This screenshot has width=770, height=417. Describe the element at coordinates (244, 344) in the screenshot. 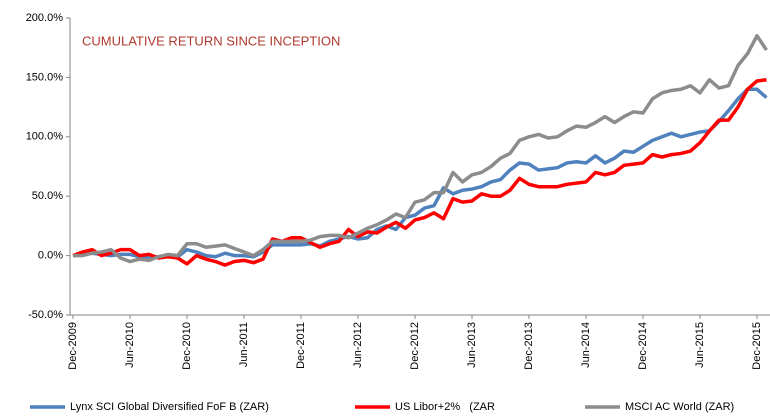

I see `x-tick-label: Jun-2011` at that location.